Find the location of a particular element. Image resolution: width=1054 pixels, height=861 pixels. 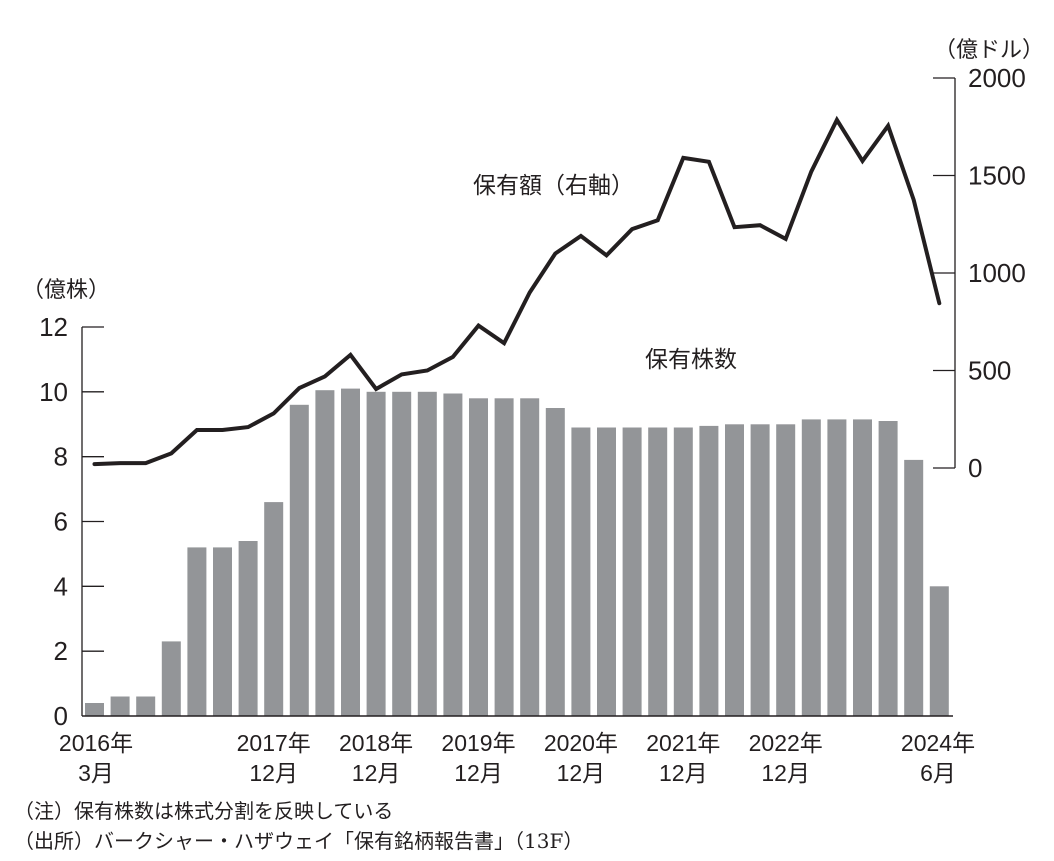

left-axis-tick-label: 4 is located at coordinates (61, 586).